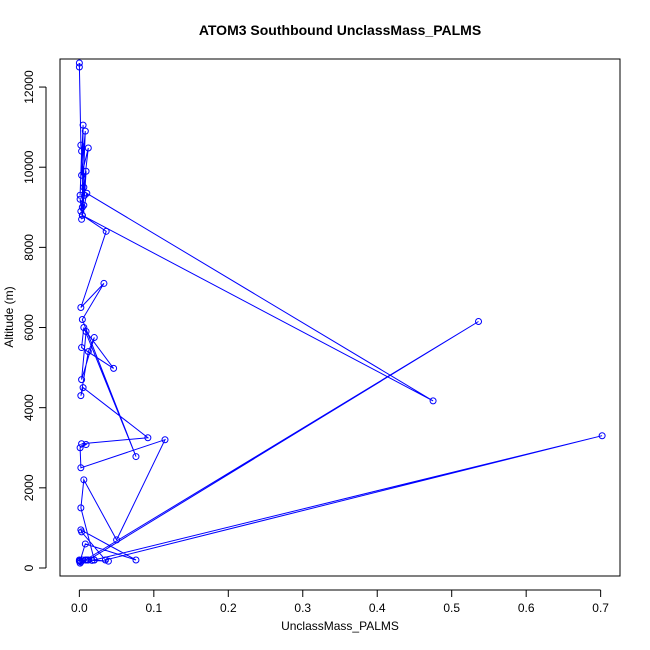  What do you see at coordinates (302, 608) in the screenshot?
I see `x-tick-label: 0.3` at bounding box center [302, 608].